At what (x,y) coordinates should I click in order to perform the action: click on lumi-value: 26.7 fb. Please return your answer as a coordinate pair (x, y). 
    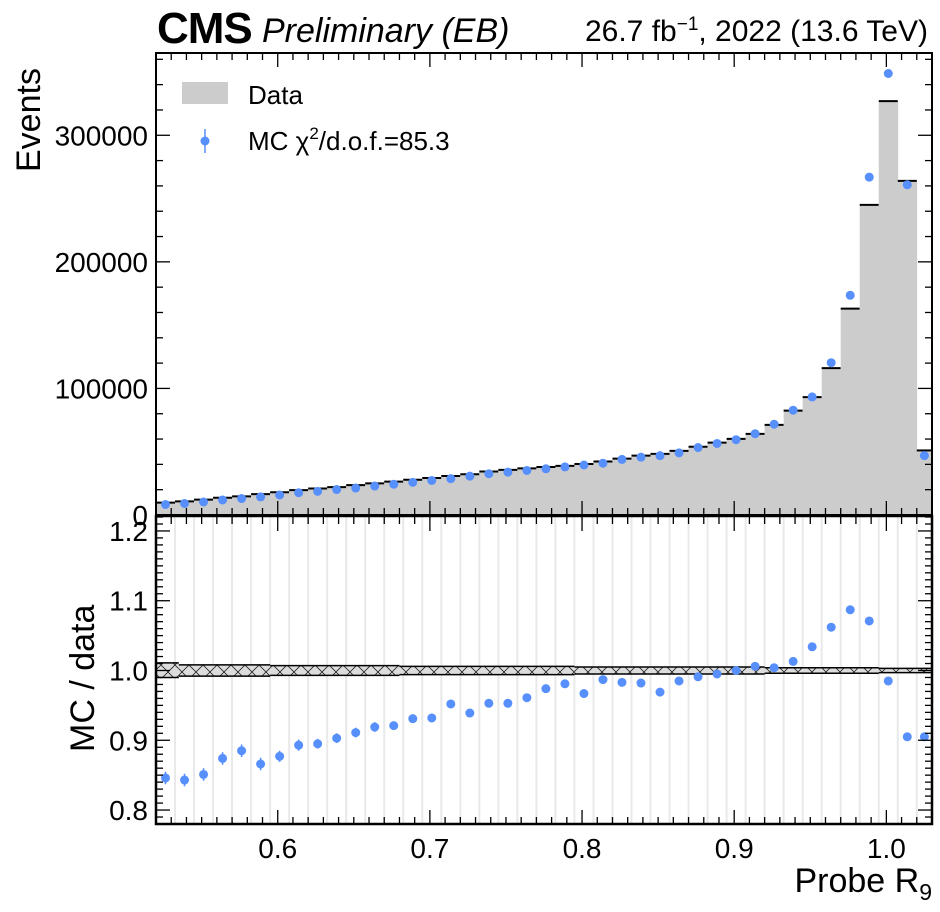
    Looking at the image, I should click on (630, 31).